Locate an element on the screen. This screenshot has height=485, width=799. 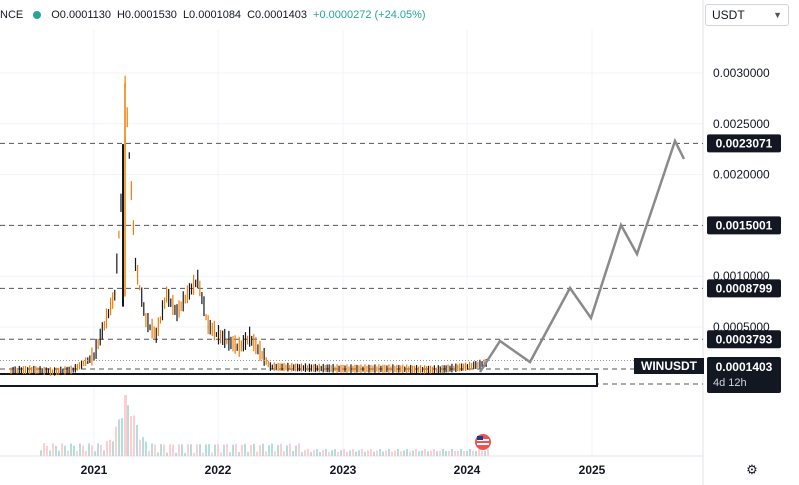
x-tick-label: 2022 is located at coordinates (218, 470).